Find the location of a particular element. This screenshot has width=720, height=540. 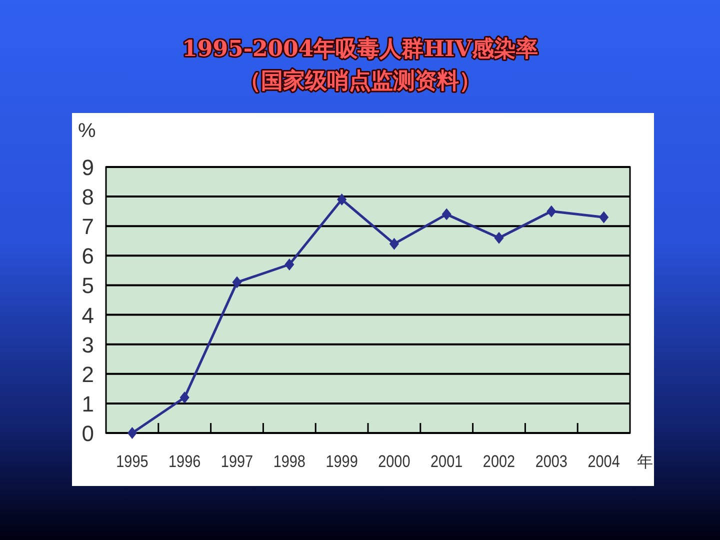

chart-title: 1995-2004年吸毒人群HIV感染率 is located at coordinates (360, 49).